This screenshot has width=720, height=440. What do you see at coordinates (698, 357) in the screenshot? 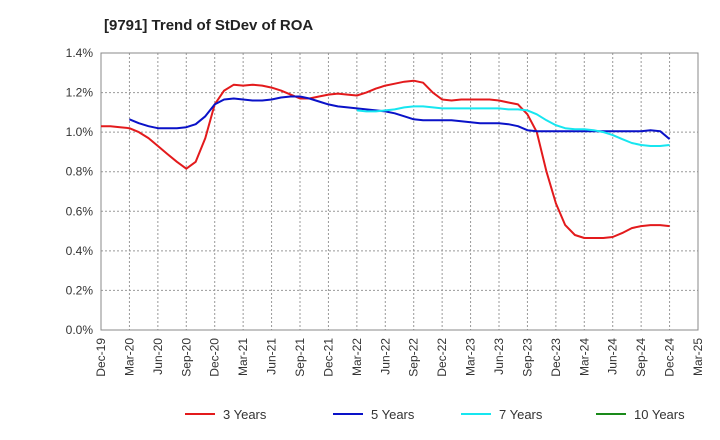
I see `x-tick-label: Mar-25` at bounding box center [698, 357].